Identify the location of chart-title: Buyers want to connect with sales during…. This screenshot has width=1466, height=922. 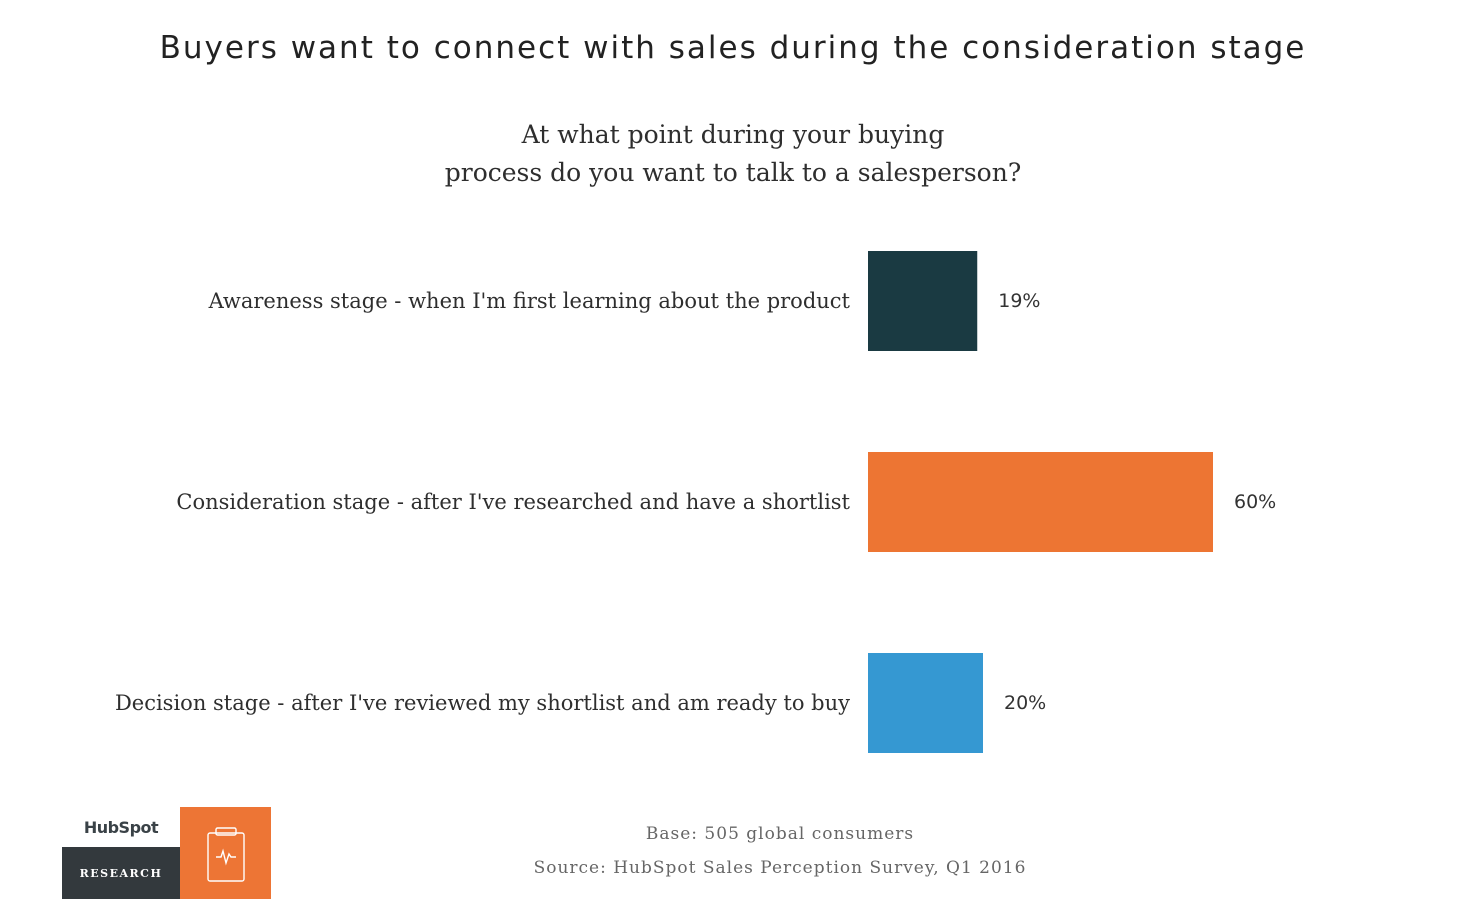
(733, 48).